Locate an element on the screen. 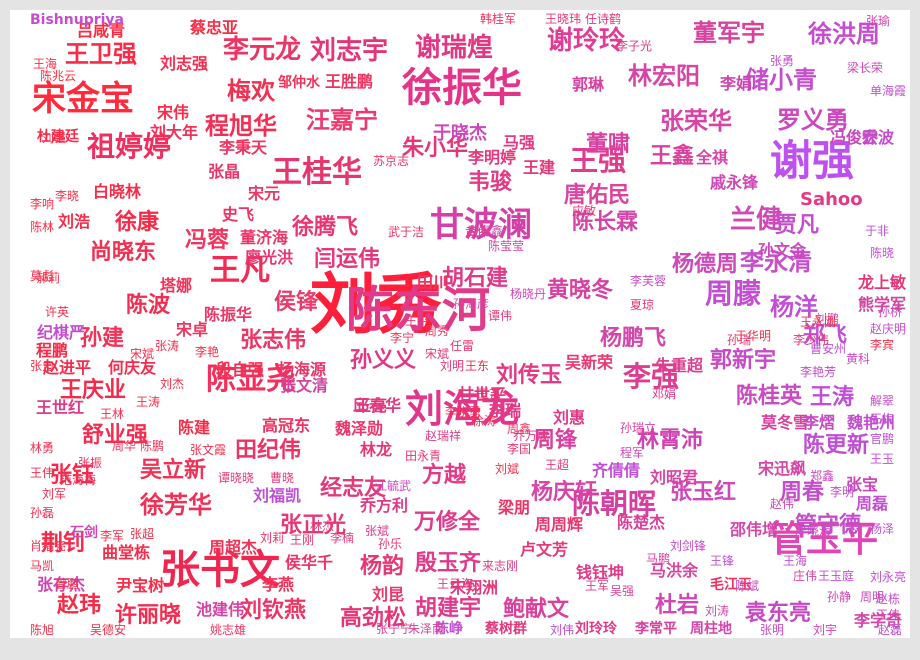  word-item: 刘秀 is located at coordinates (376, 304).